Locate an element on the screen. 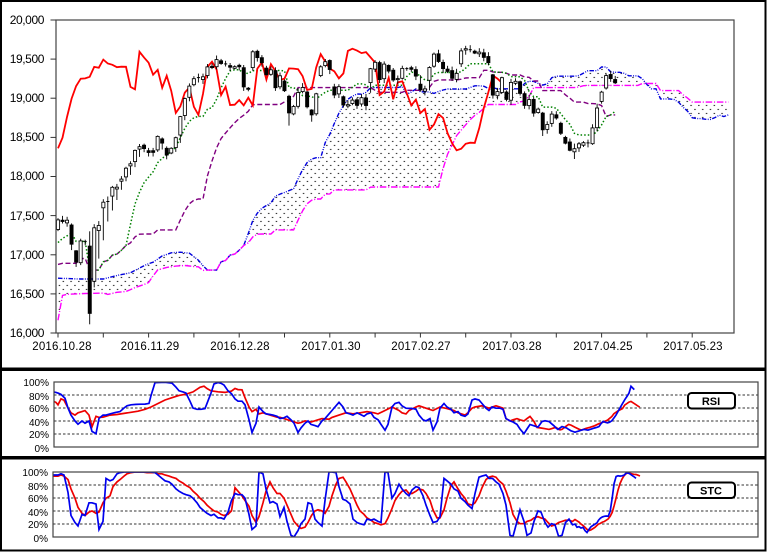 Image resolution: width=767 pixels, height=557 pixels. svg-text: 2017.02.27 is located at coordinates (421, 347).